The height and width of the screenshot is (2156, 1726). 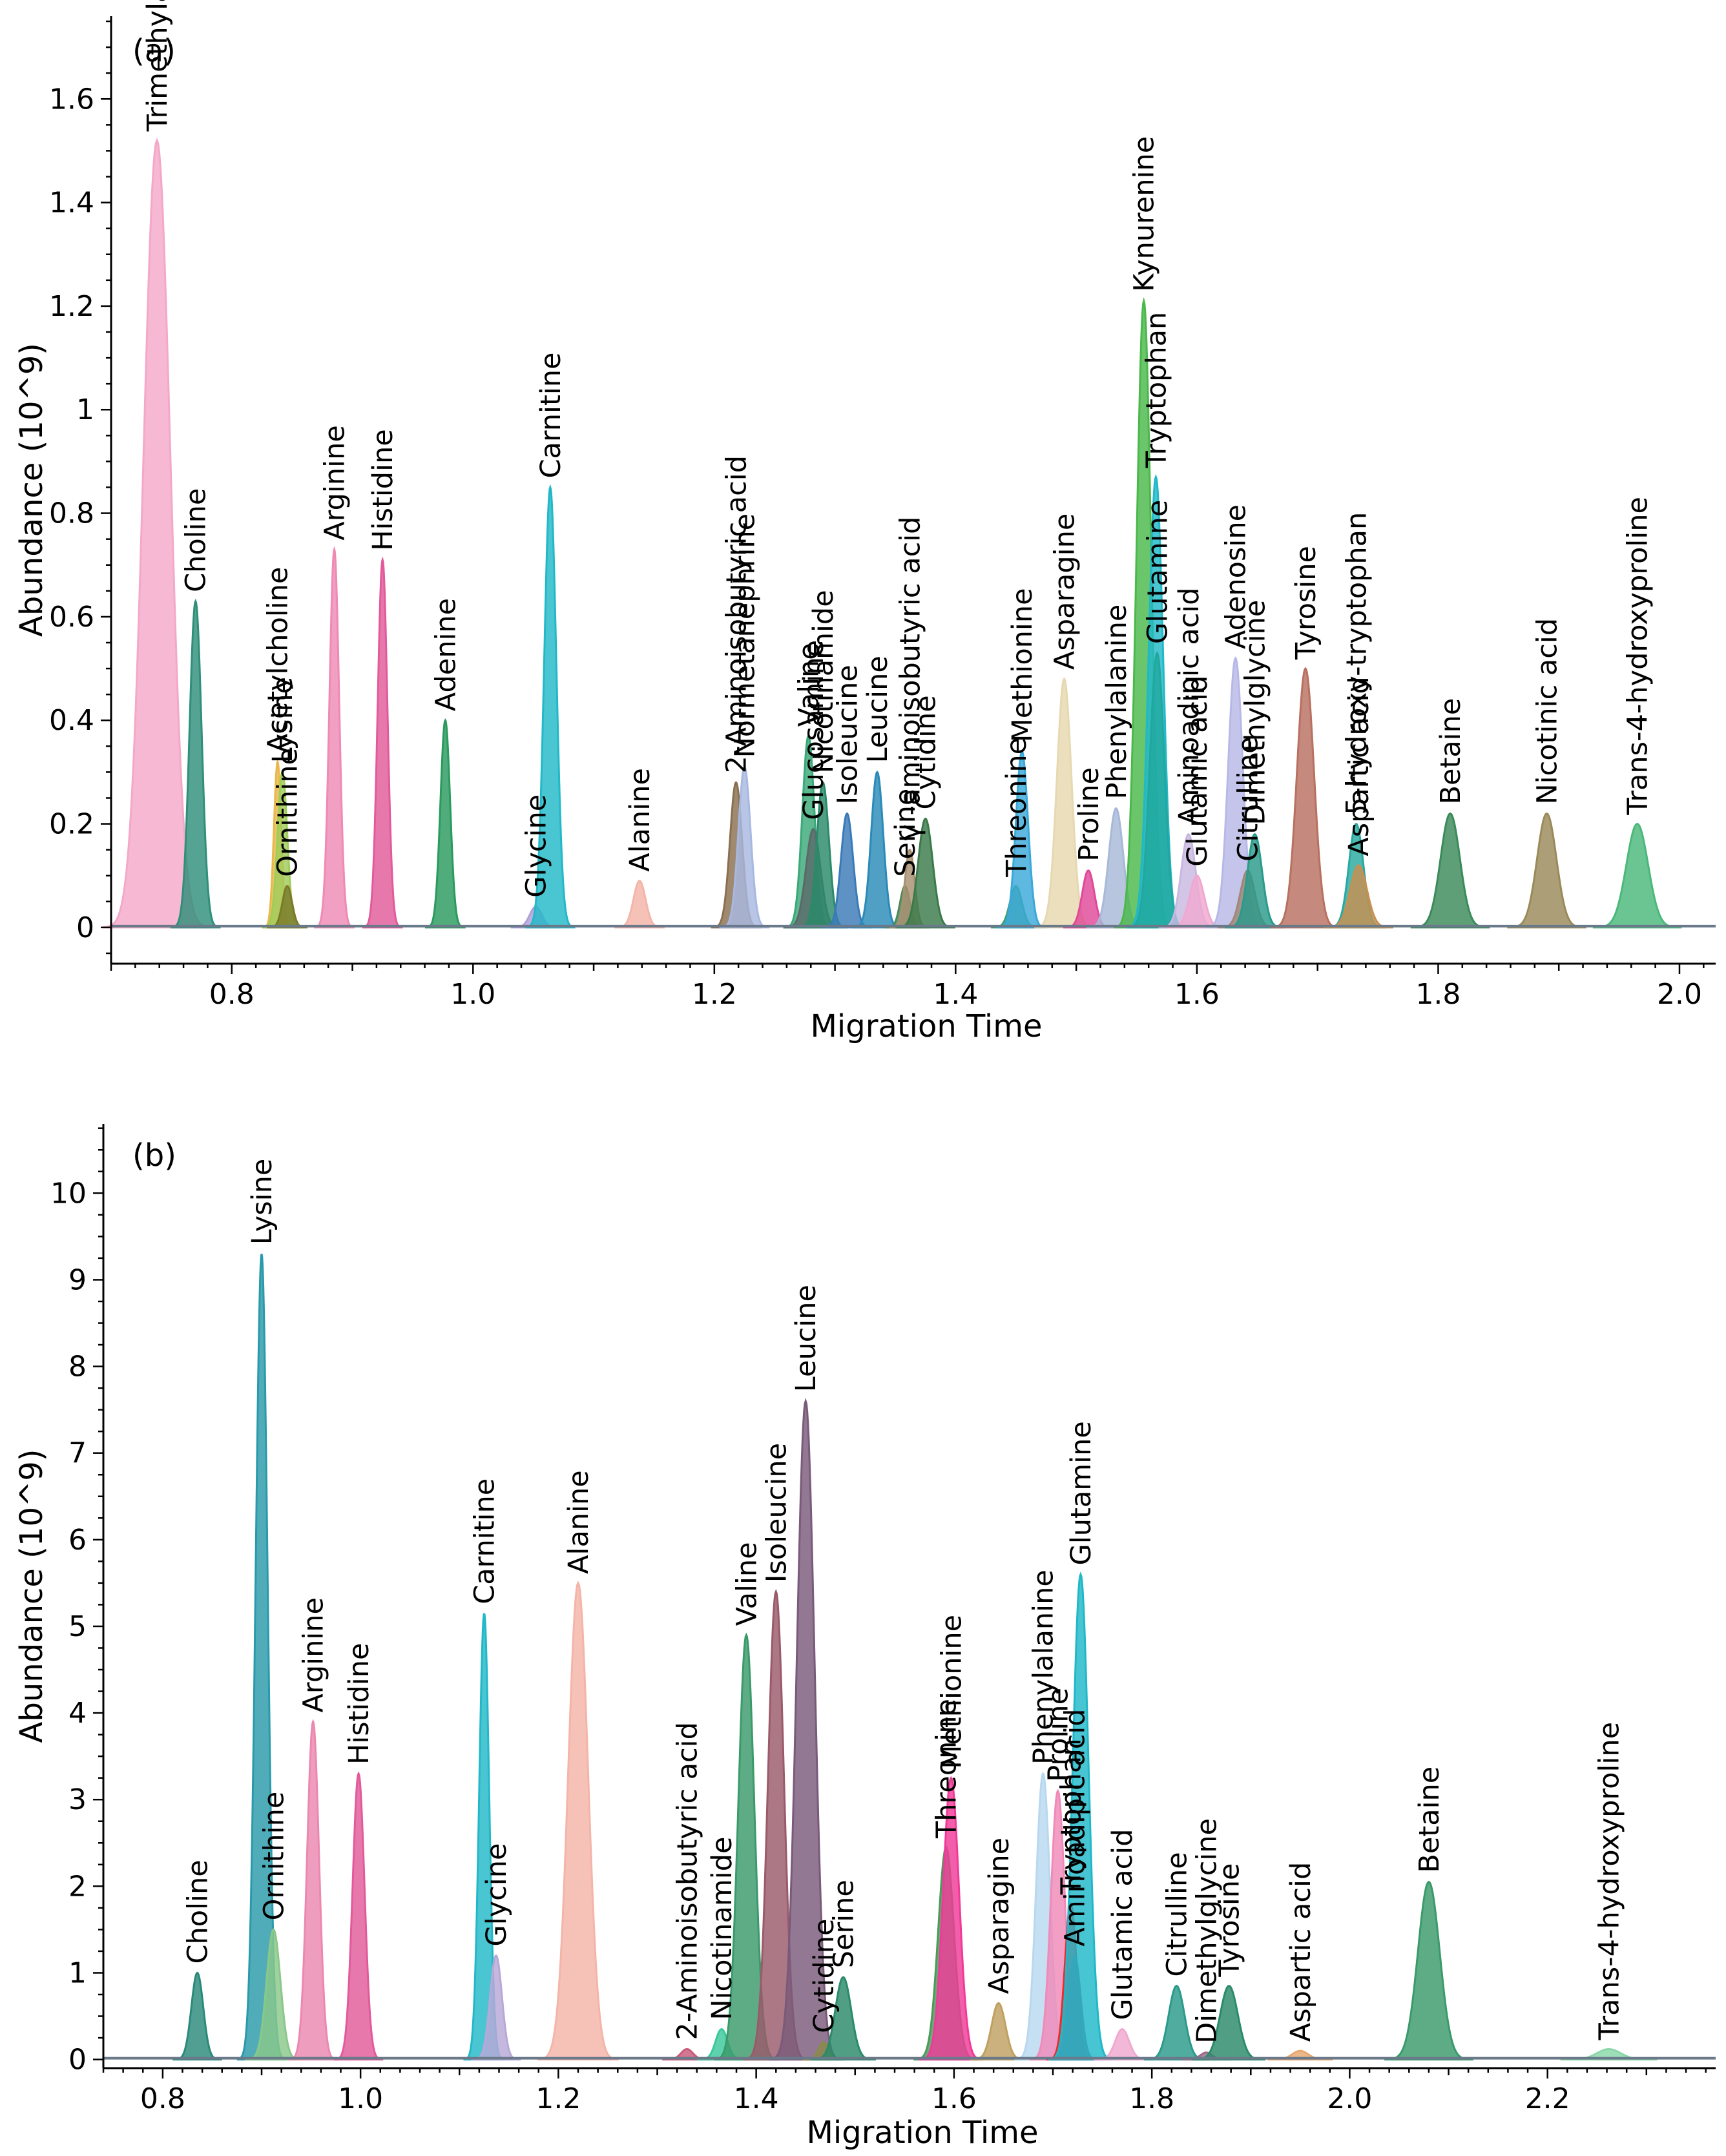 What do you see at coordinates (1305, 798) in the screenshot?
I see `peak-tyrosine` at bounding box center [1305, 798].